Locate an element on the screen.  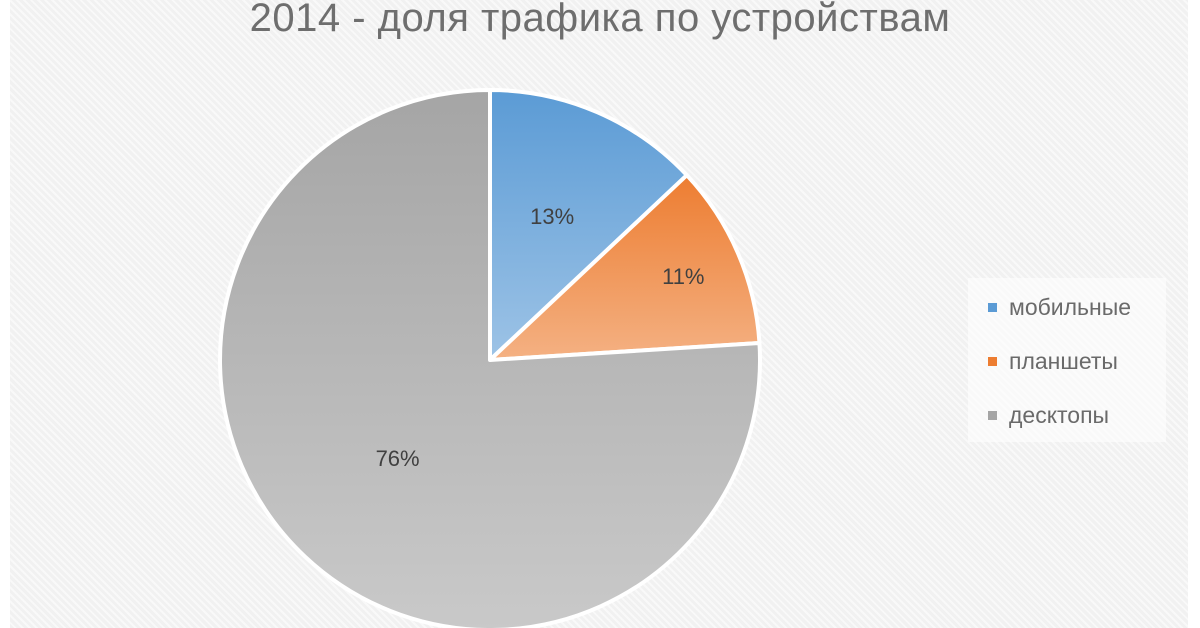
legend-label-tablet: планшеты is located at coordinates (1063, 360).